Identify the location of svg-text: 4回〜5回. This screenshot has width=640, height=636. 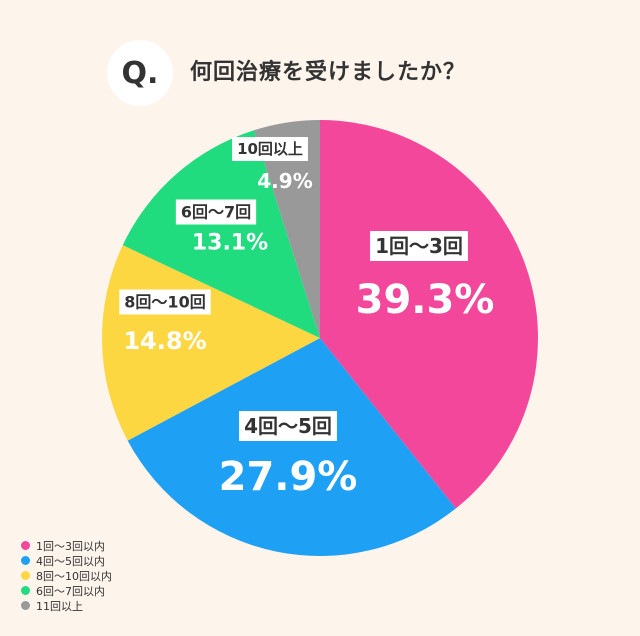
(288, 426).